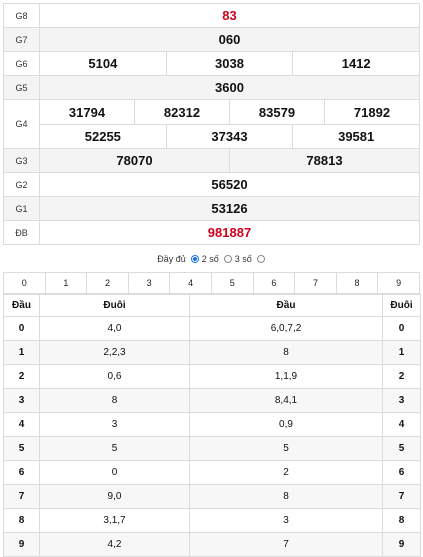 The image size is (423, 557). Describe the element at coordinates (103, 63) in the screenshot. I see `prize-number: 5104` at that location.